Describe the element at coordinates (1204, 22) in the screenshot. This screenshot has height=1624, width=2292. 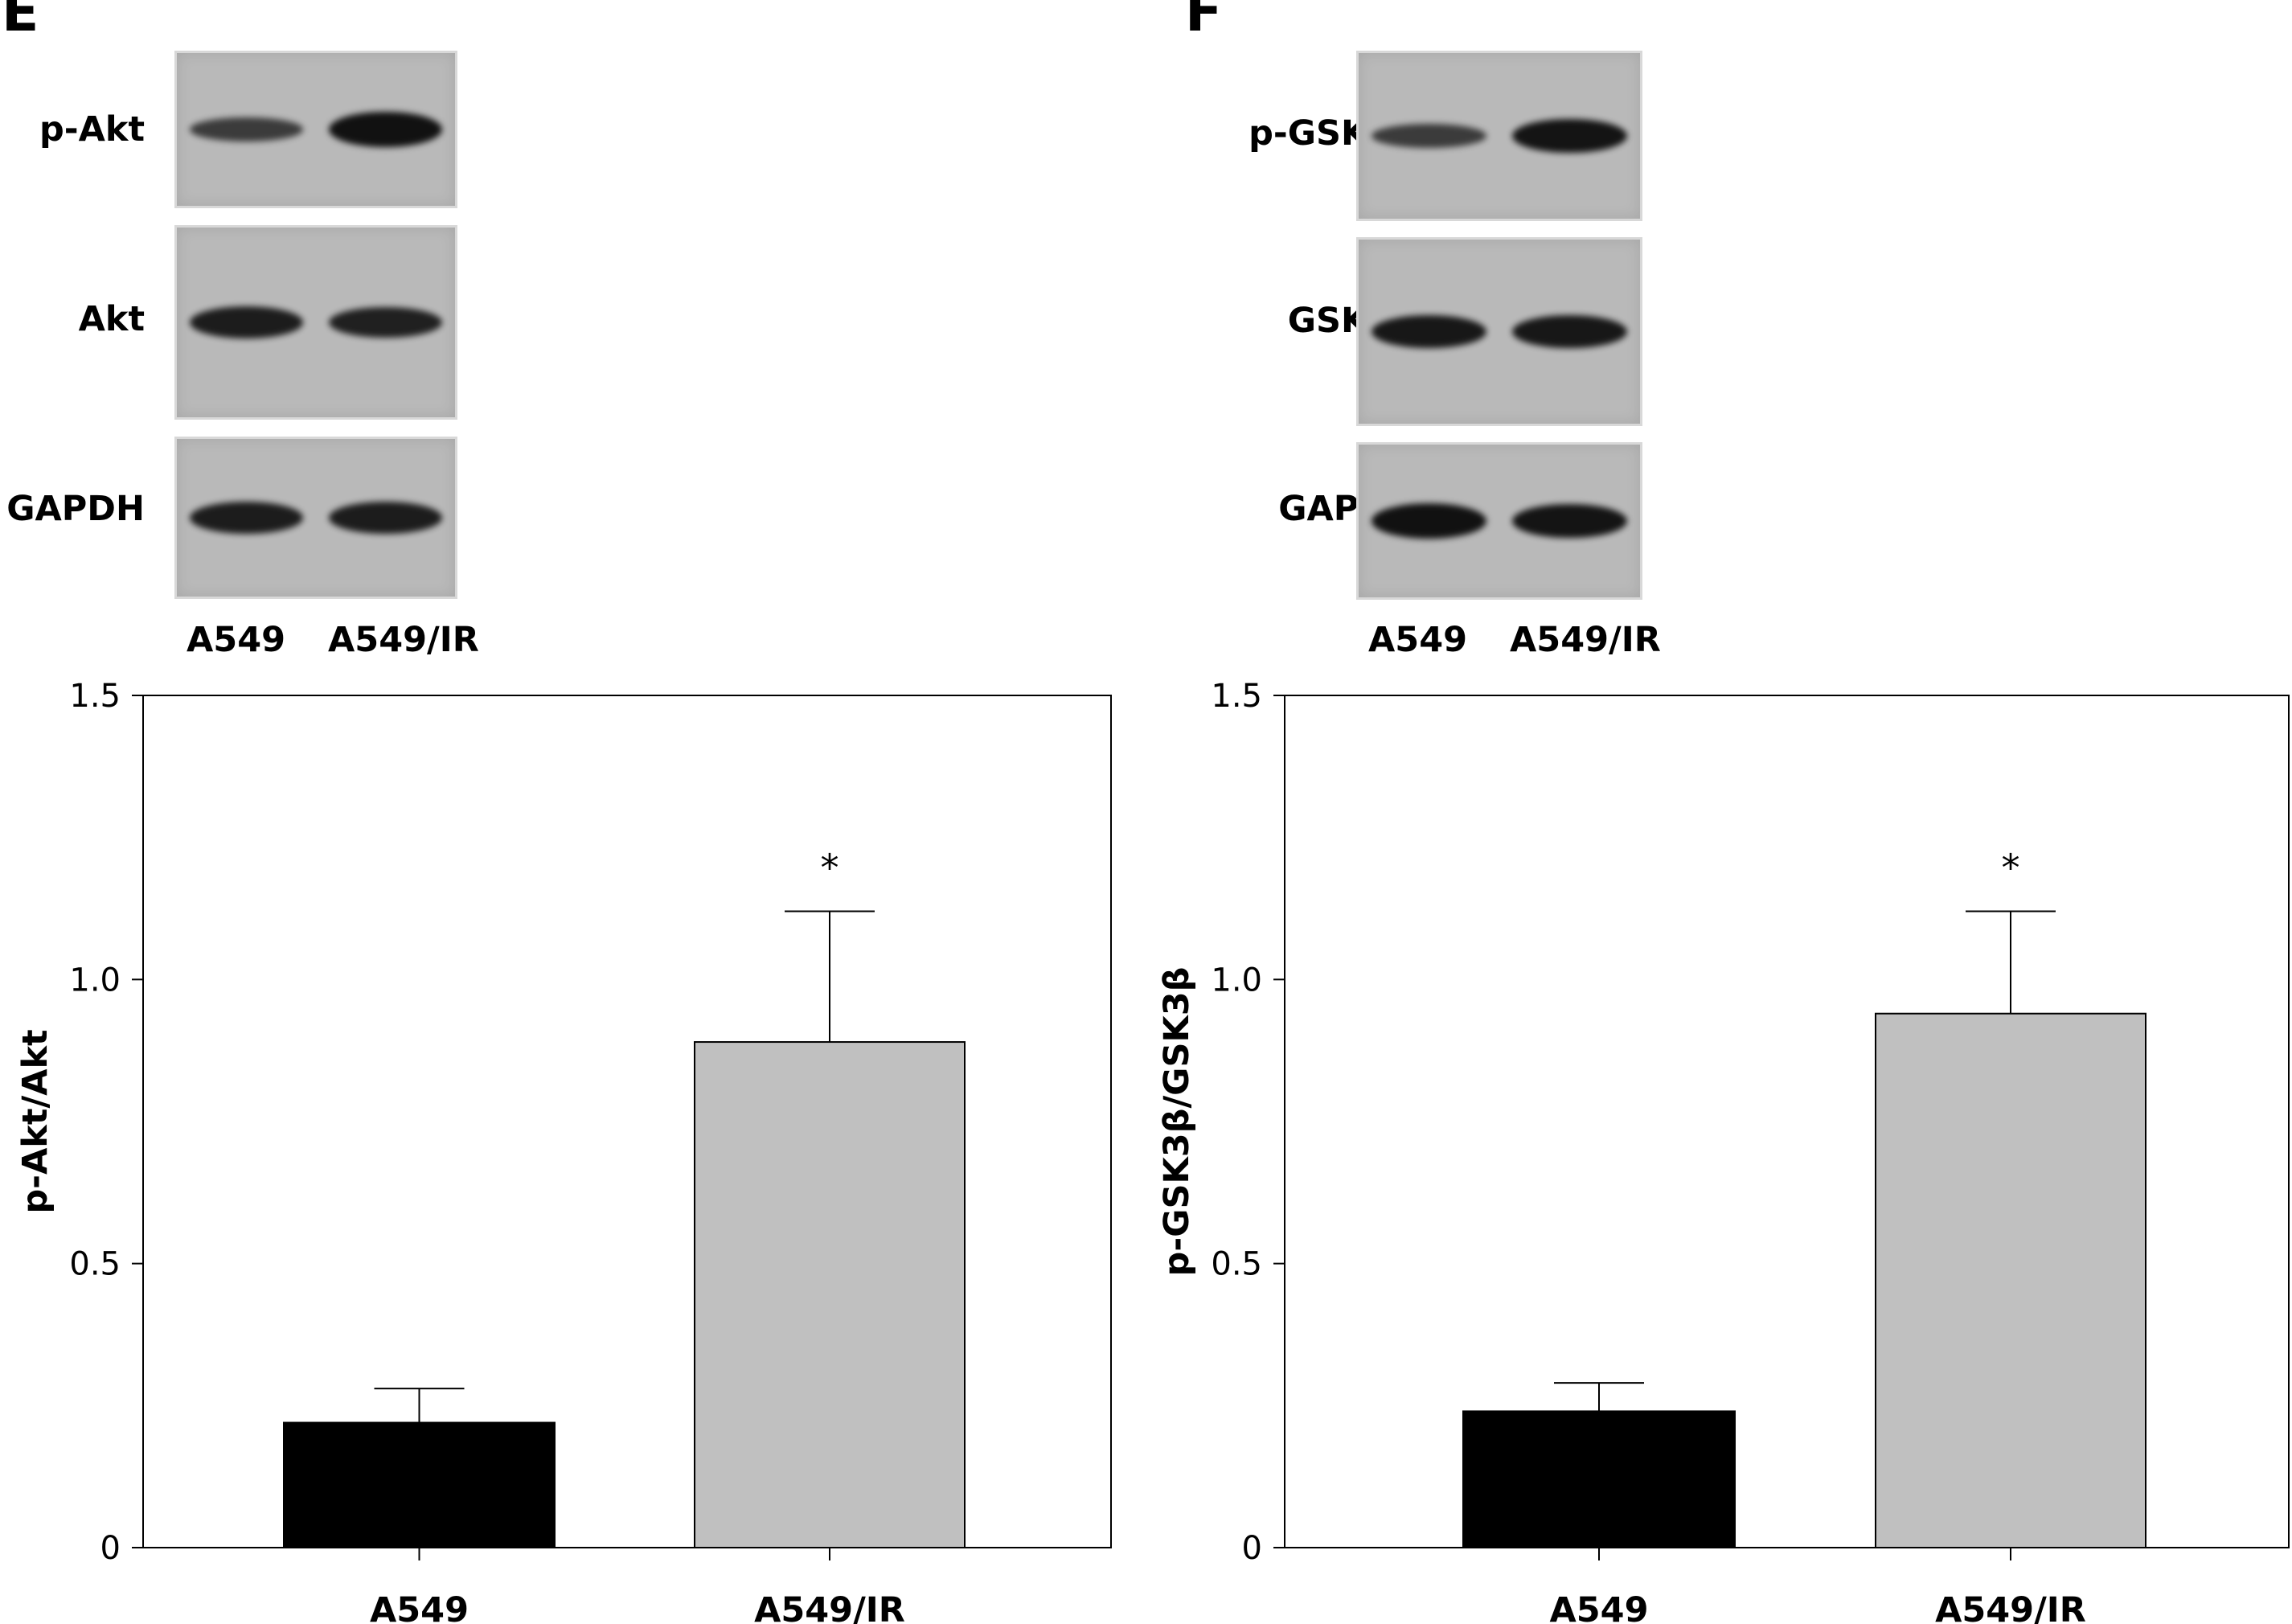
I see `panel-letter: F` at that location.